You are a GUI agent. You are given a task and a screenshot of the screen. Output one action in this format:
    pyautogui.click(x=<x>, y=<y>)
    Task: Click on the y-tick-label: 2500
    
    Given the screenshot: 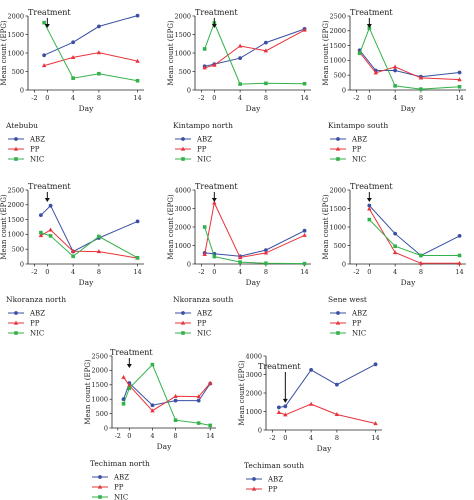 What is the action you would take?
    pyautogui.click(x=337, y=16)
    